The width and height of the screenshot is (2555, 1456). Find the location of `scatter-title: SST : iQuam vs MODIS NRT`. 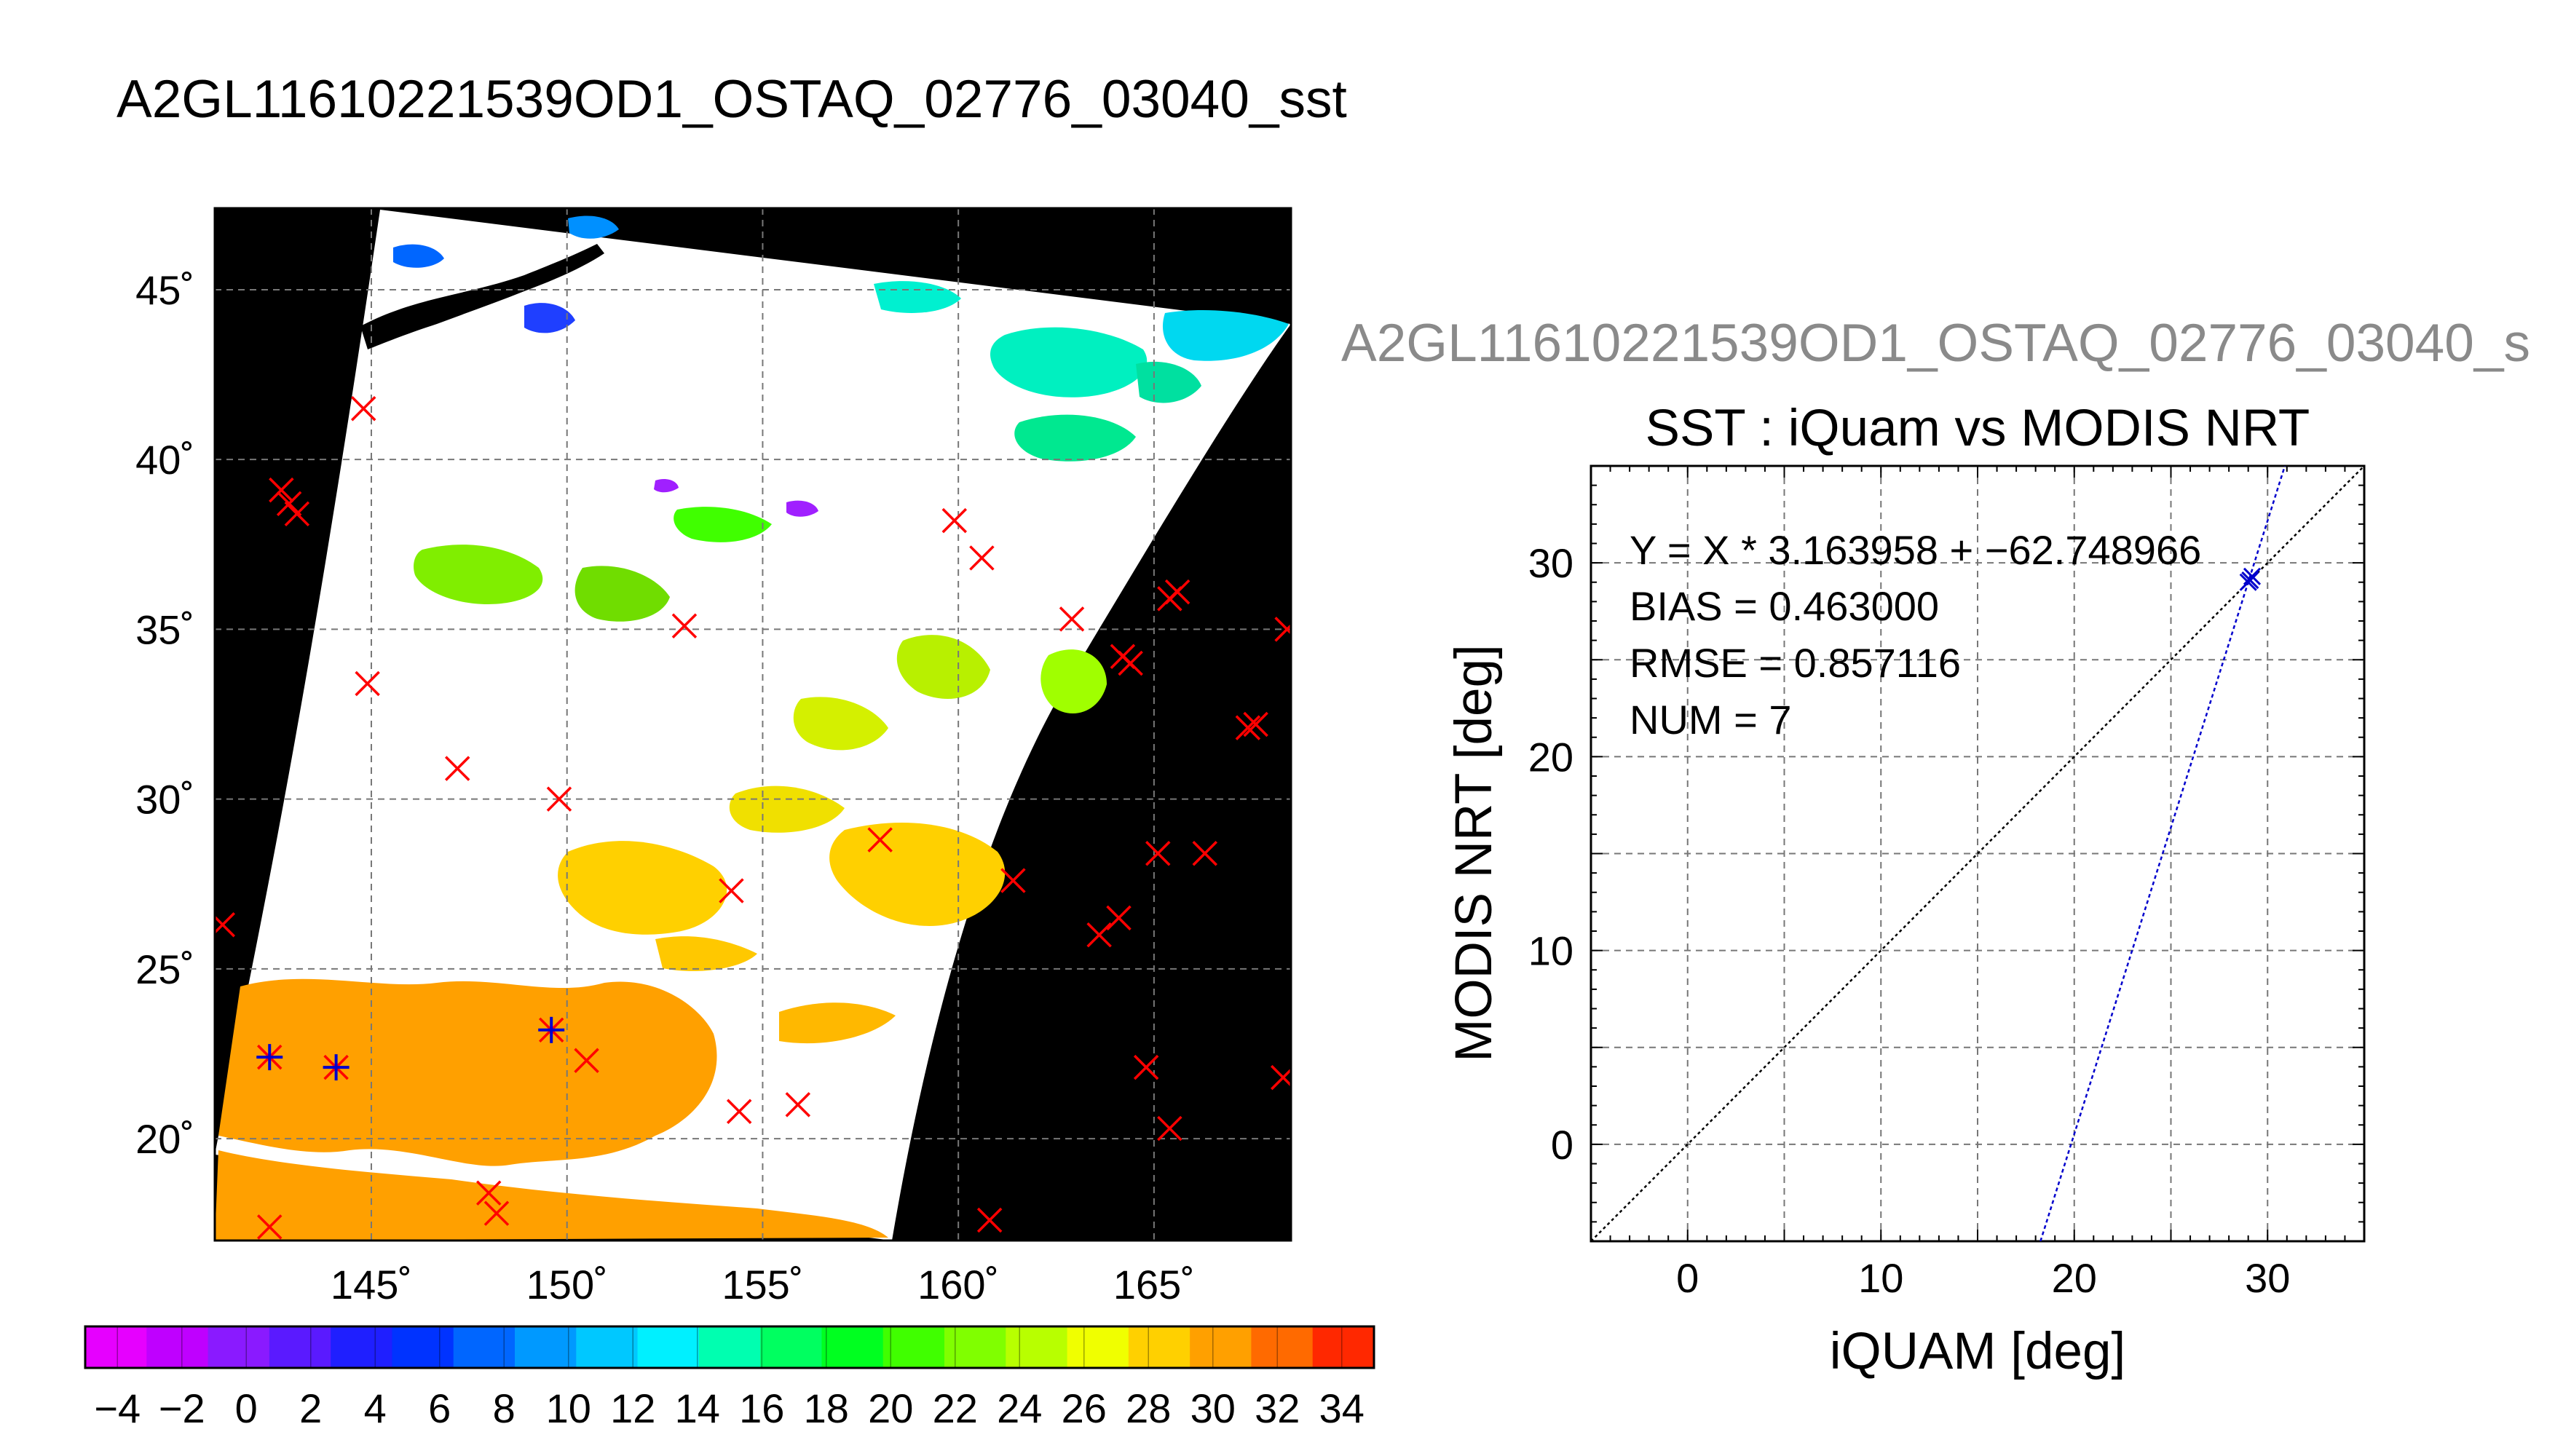

scatter-title: SST : iQuam vs MODIS NRT is located at coordinates (1978, 428).